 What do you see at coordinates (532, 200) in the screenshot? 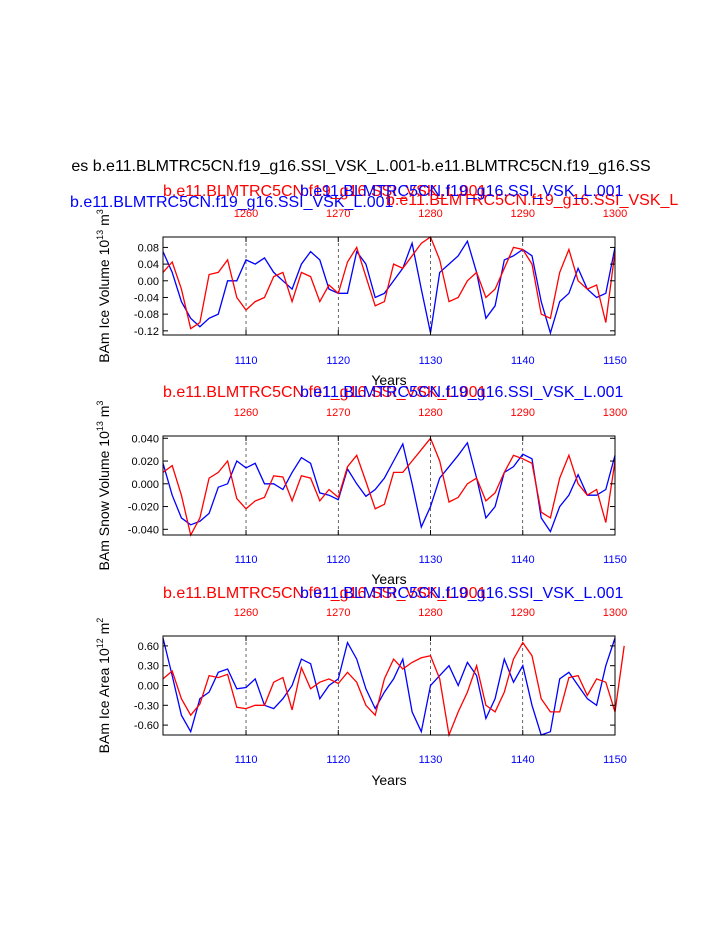
I see `figure-title-right: b.e11.BLMTRC5CN.f19_g16.SSI_VSK_L` at bounding box center [532, 200].